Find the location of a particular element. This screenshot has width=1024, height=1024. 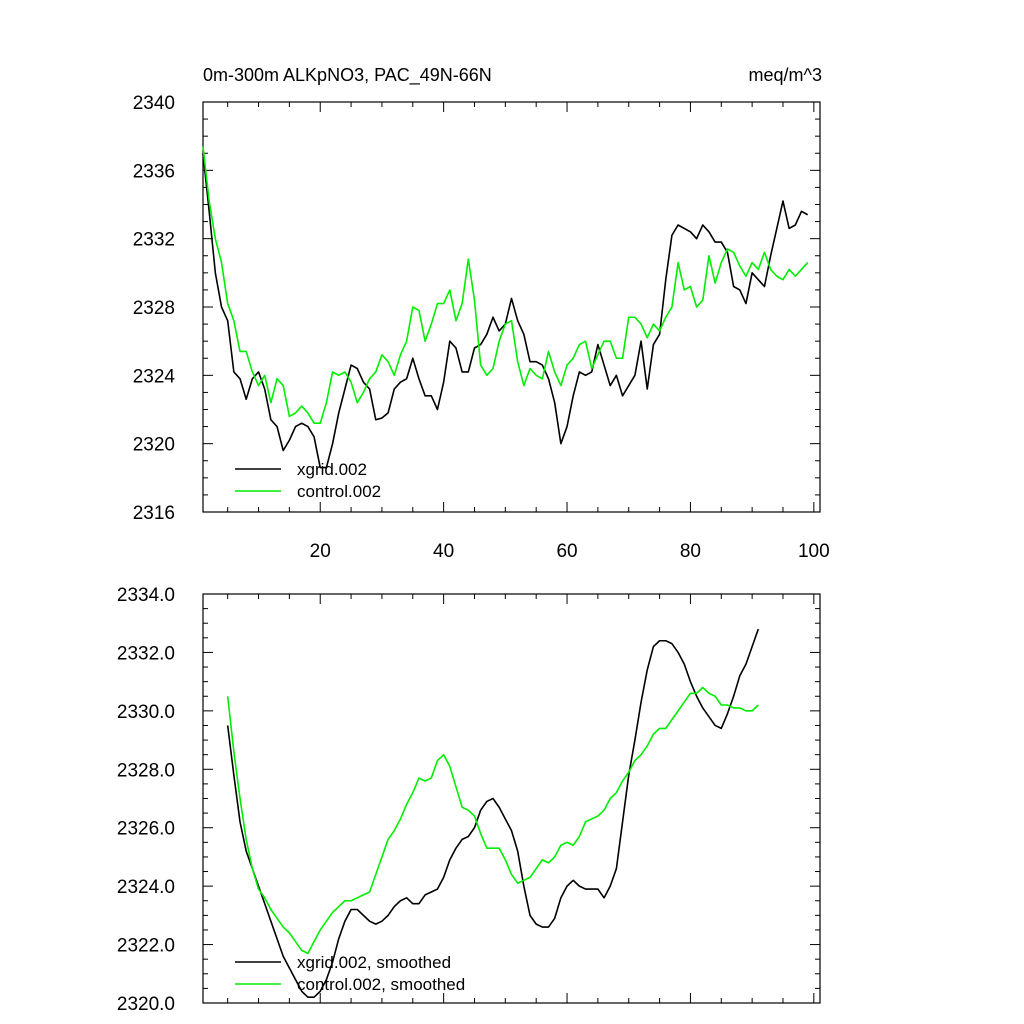

top-legend-label: control.002 is located at coordinates (339, 491).